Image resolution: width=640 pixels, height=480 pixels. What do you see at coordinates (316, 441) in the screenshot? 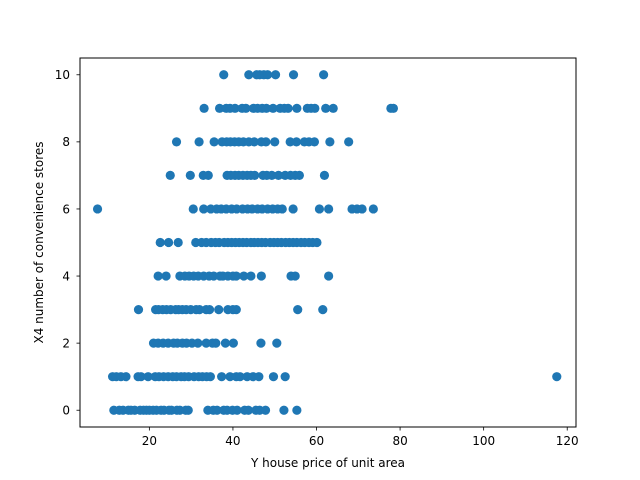
I see `x-tick-label: 60` at bounding box center [316, 441].